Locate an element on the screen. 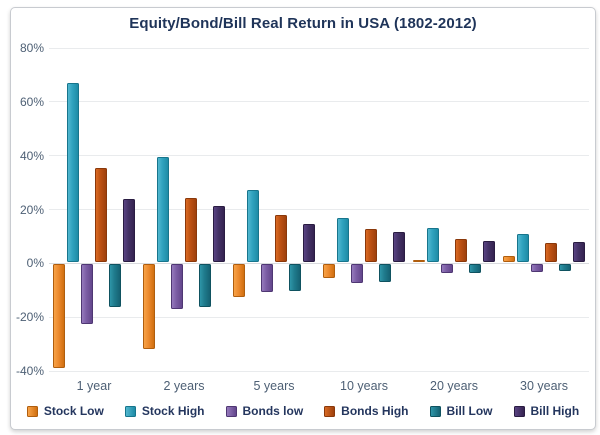 This screenshot has width=600, height=435. bar-bonds-low-5-years is located at coordinates (267, 278).